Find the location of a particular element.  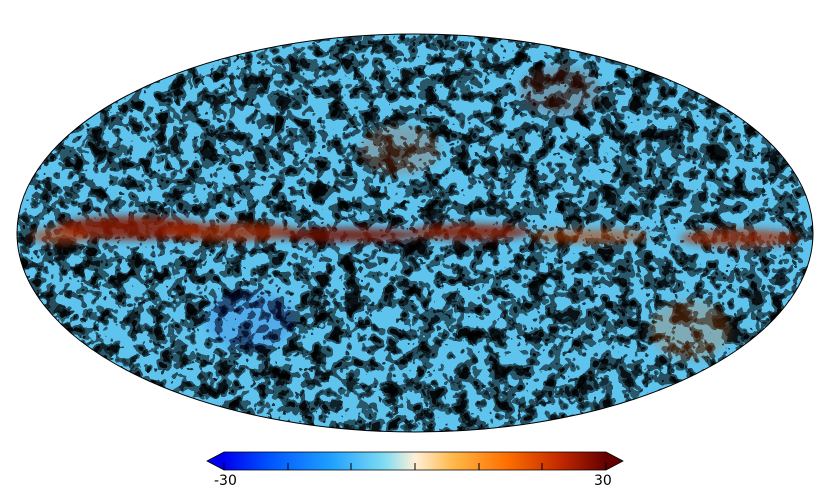

colorbar-right-arrow is located at coordinates (614, 461).